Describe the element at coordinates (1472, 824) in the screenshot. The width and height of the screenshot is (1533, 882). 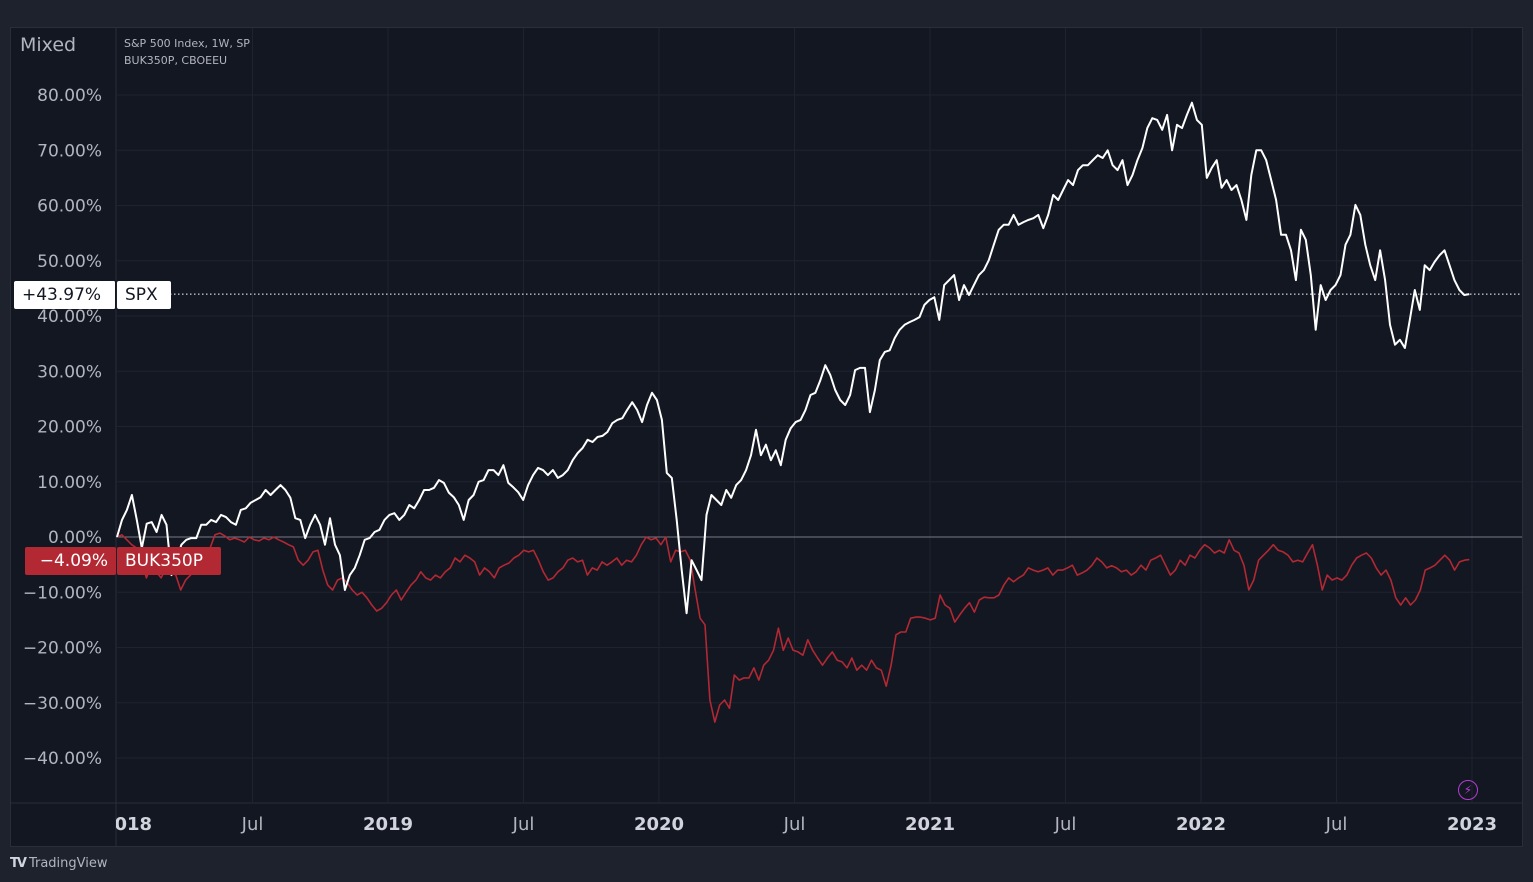
I see `x-tick-label: 2023` at that location.